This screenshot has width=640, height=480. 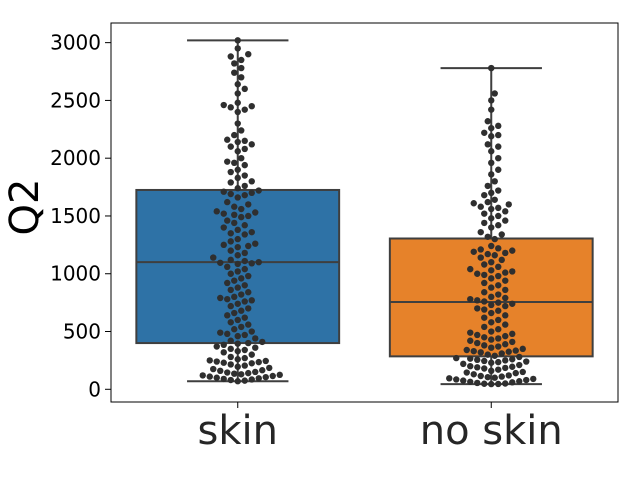 I want to click on y-tick-label: 500, so click(x=82, y=332).